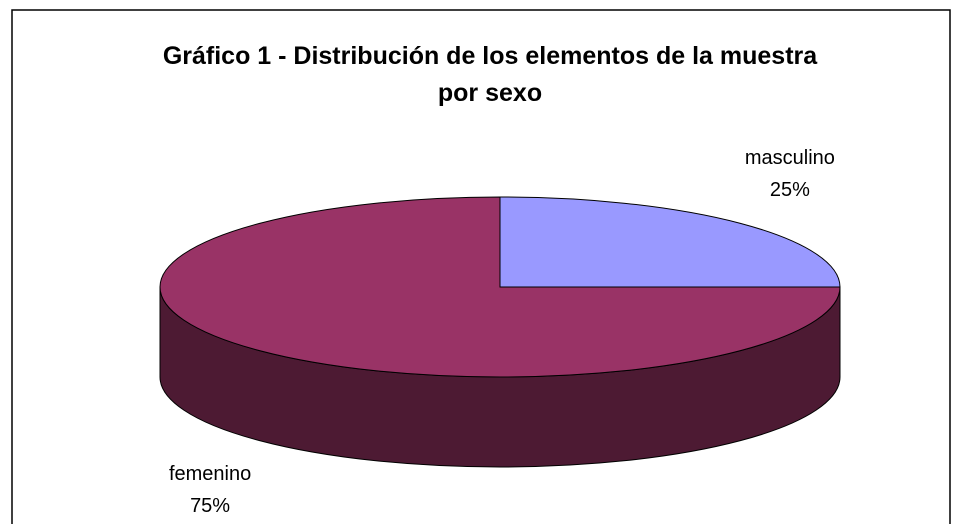 Image resolution: width=962 pixels, height=524 pixels. Describe the element at coordinates (790, 158) in the screenshot. I see `slice-label: masculino` at that location.